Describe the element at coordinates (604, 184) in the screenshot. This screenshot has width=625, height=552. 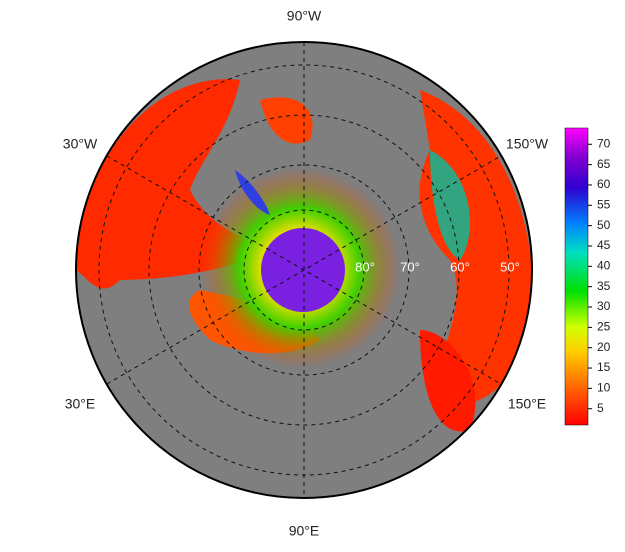
I see `colorbar-tick-label: 60` at that location.